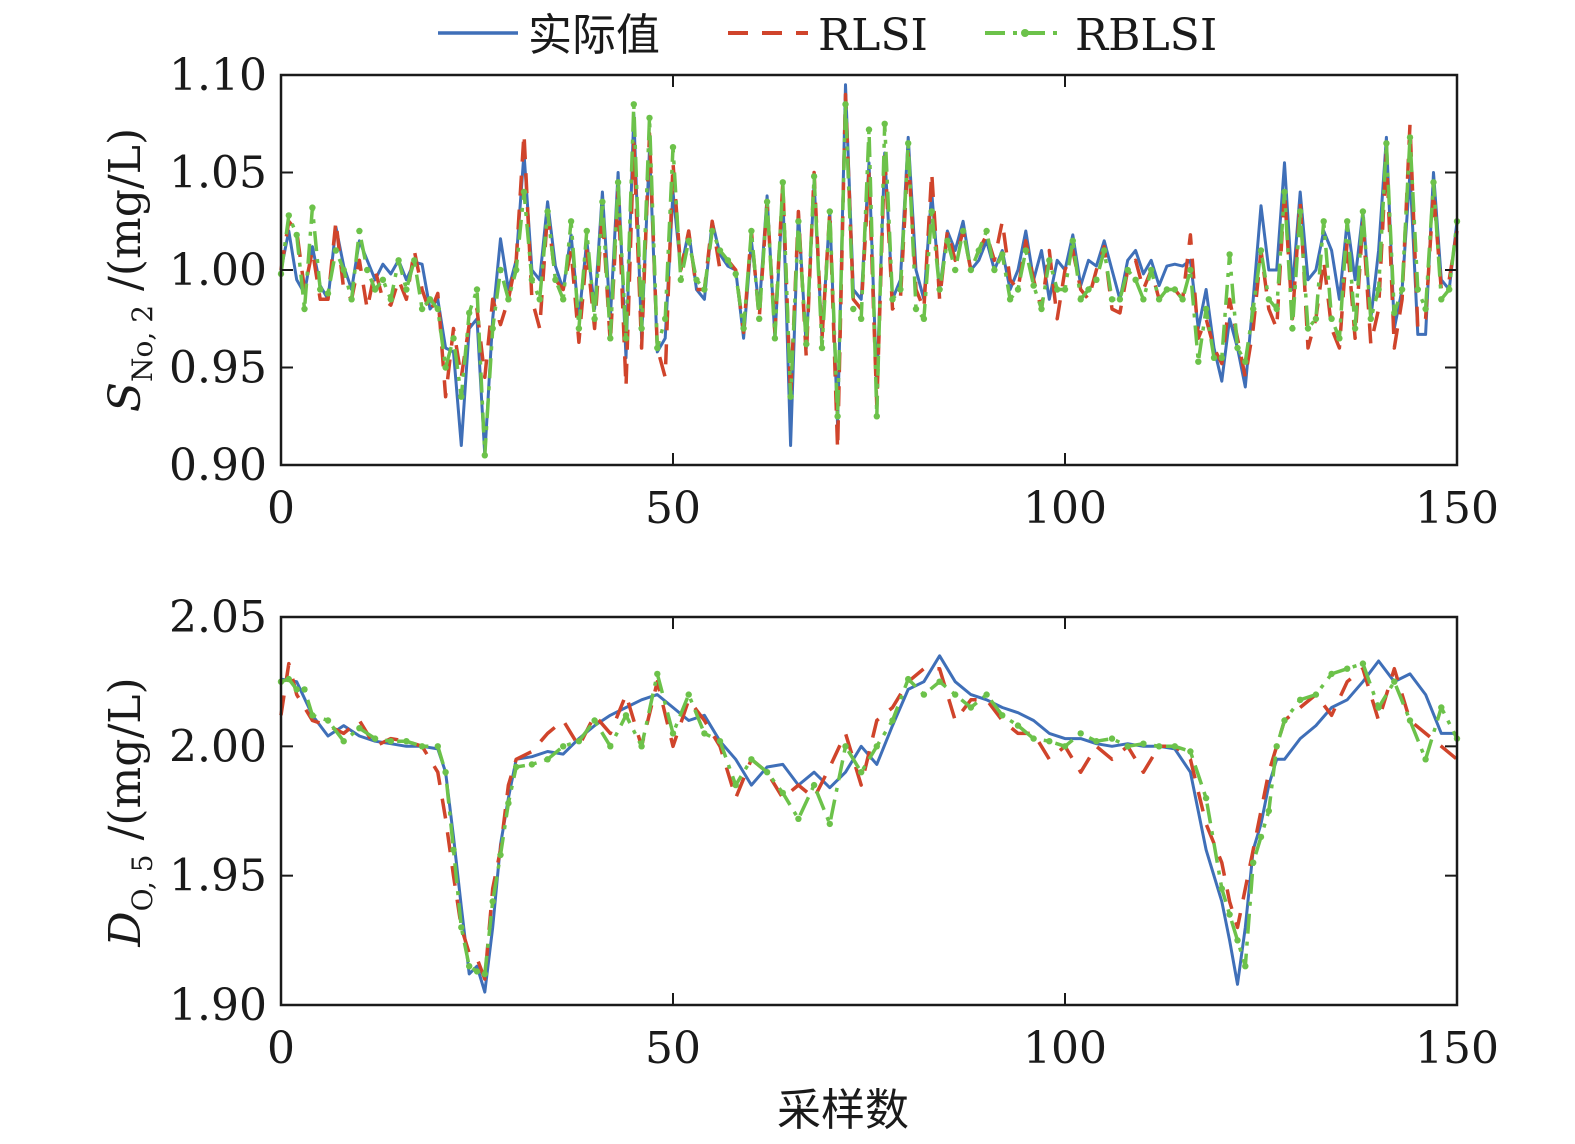 The width and height of the screenshot is (1575, 1144). Describe the element at coordinates (129, 270) in the screenshot. I see `top-ylabel: SNo, 2 /(mg/L)` at that location.